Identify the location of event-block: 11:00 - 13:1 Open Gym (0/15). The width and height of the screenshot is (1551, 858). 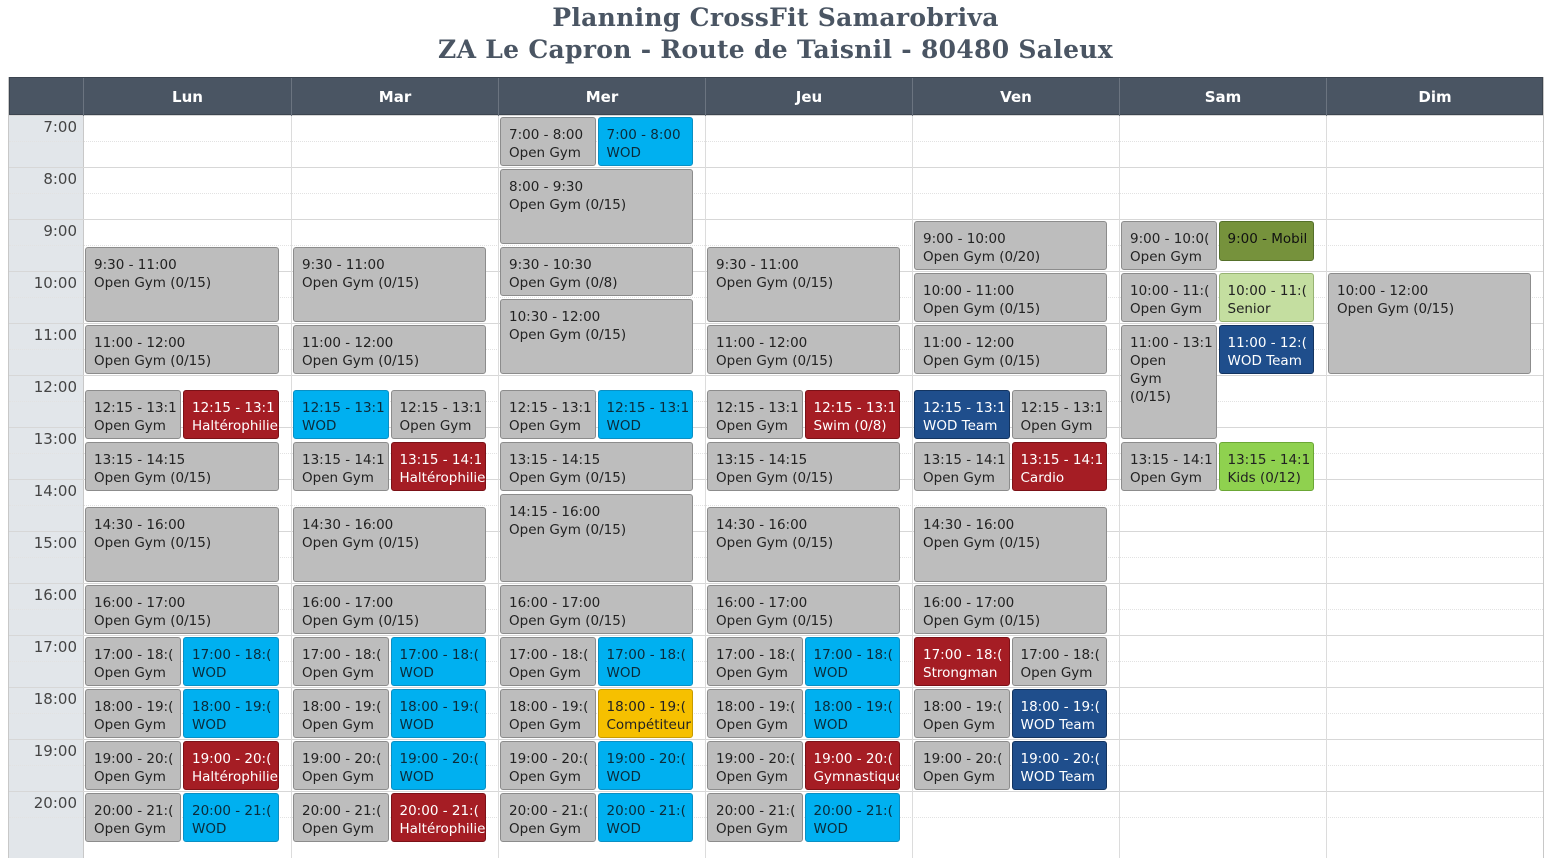
(1169, 382).